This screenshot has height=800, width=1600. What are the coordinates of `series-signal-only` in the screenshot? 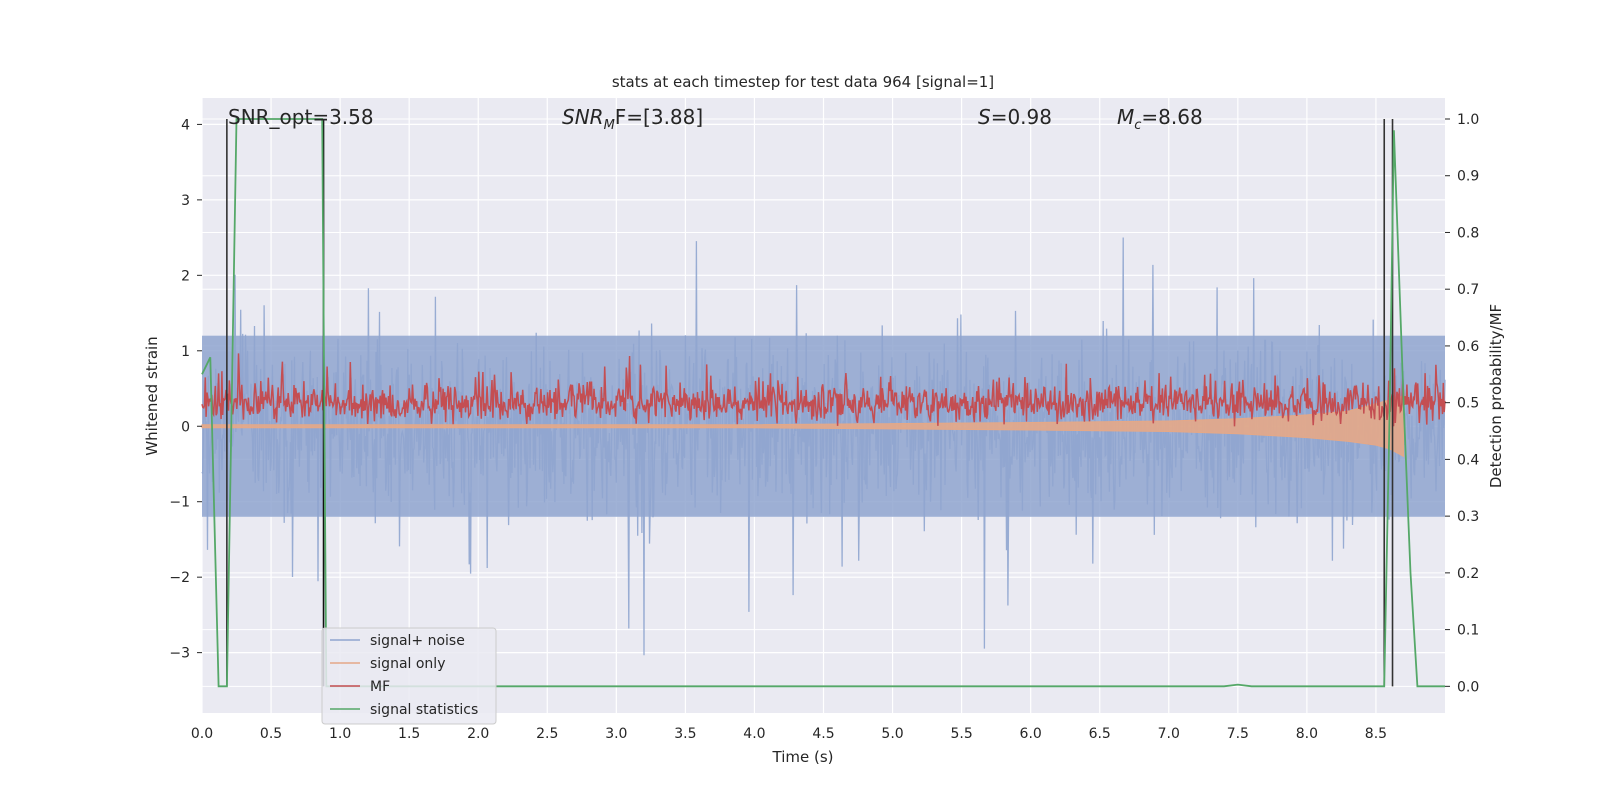 It's located at (803, 426).